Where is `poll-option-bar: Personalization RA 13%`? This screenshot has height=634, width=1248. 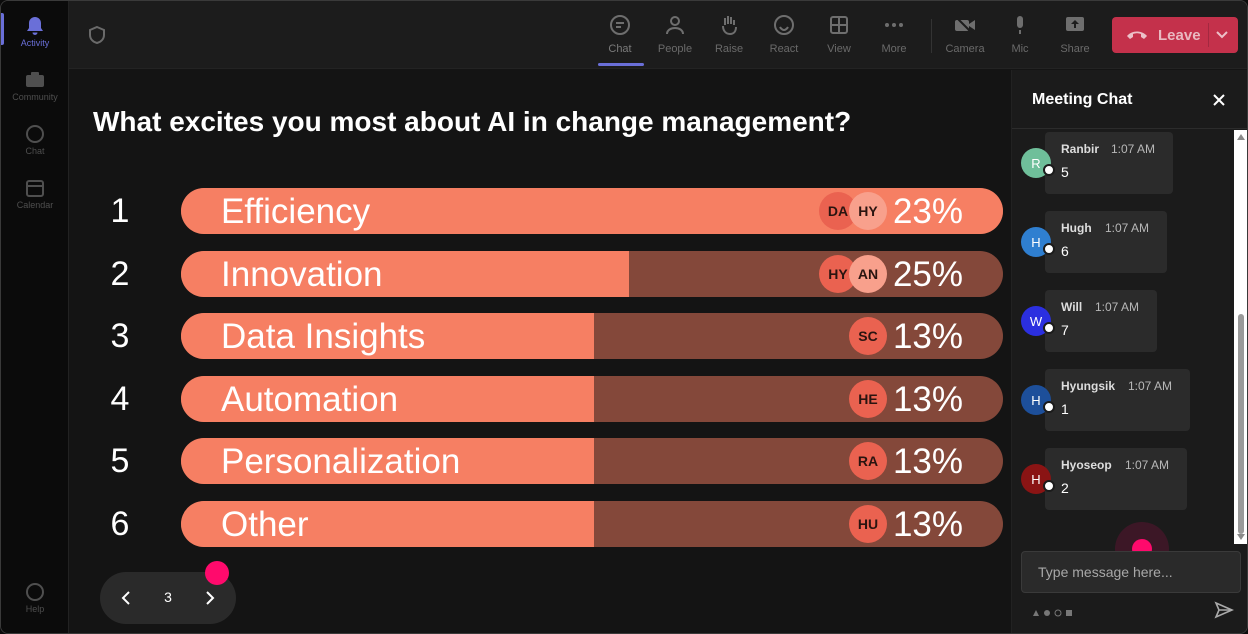 poll-option-bar: Personalization RA 13% is located at coordinates (592, 461).